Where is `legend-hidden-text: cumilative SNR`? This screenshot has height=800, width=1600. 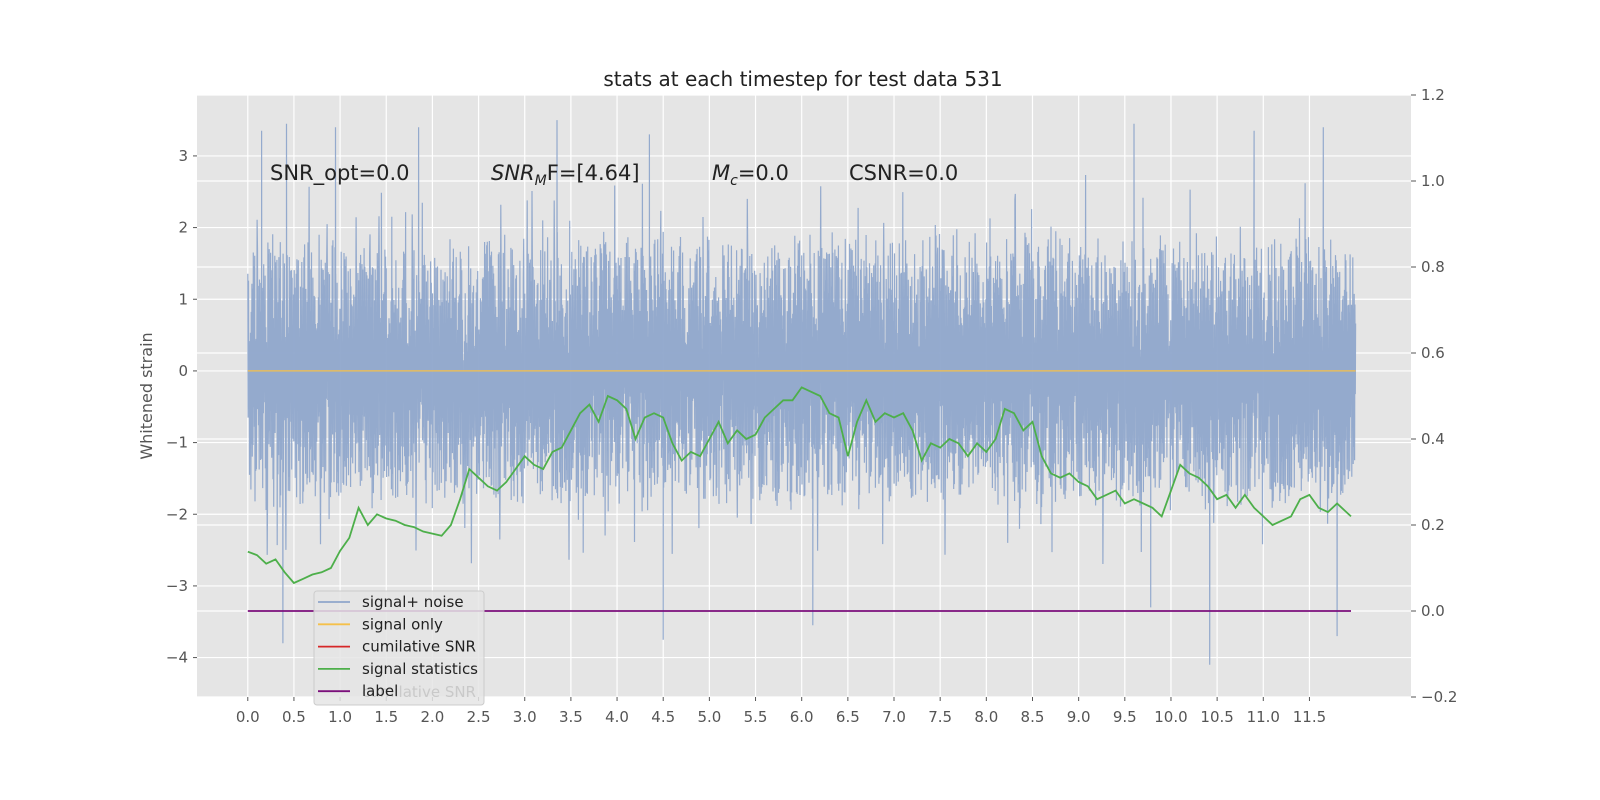 legend-hidden-text: cumilative SNR is located at coordinates (419, 692).